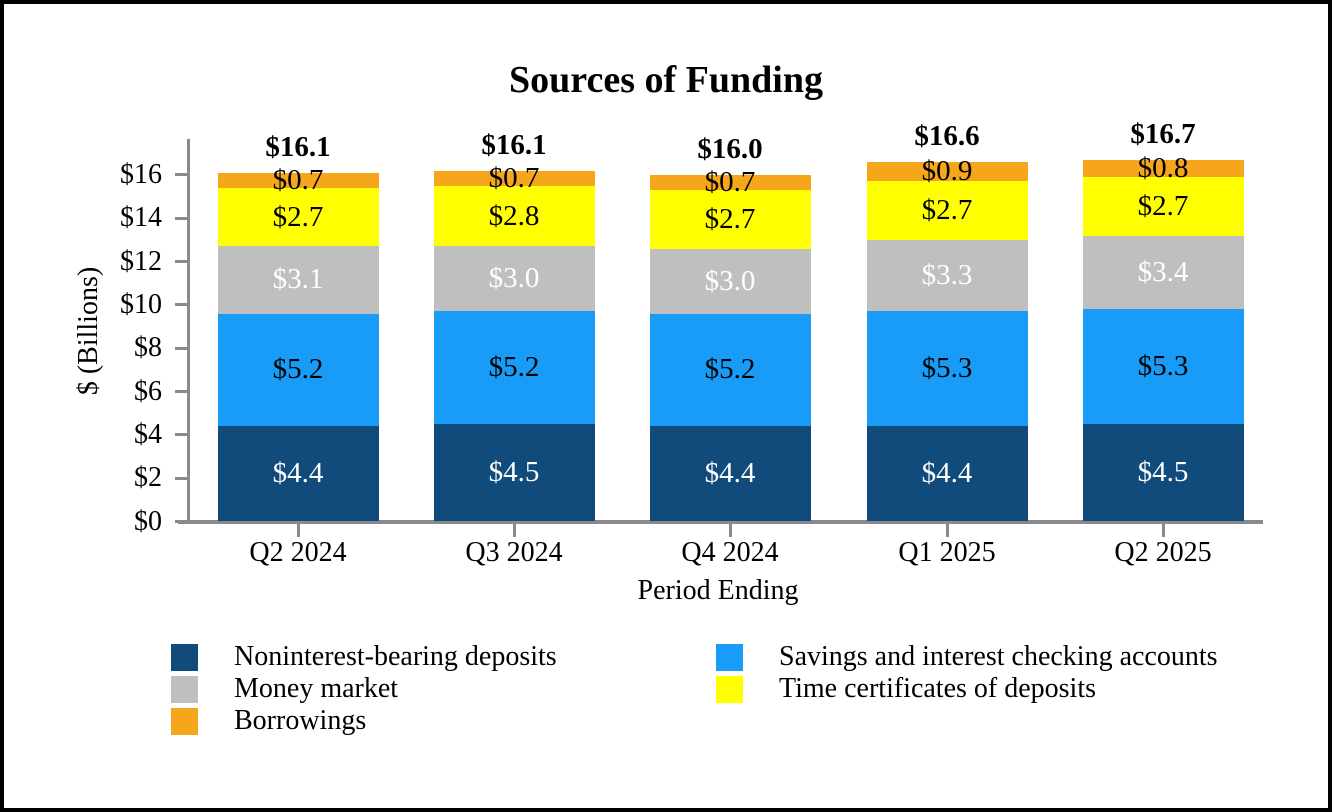 The image size is (1332, 812). What do you see at coordinates (141, 174) in the screenshot?
I see `y-tick-label: $16` at bounding box center [141, 174].